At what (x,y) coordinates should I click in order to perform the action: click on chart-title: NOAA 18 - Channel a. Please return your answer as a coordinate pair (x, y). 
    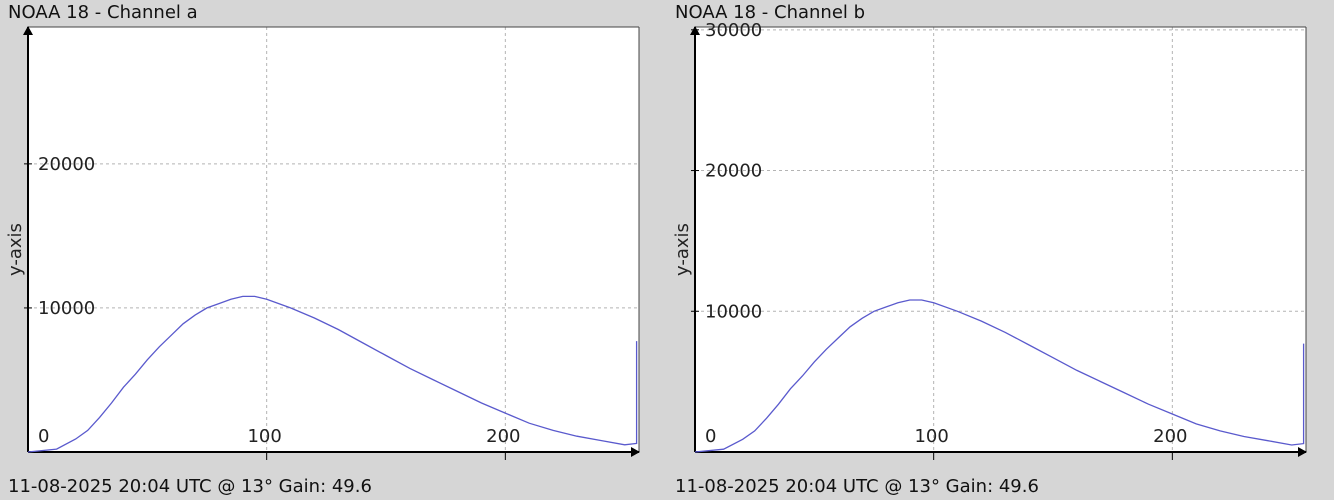
    Looking at the image, I should click on (103, 12).